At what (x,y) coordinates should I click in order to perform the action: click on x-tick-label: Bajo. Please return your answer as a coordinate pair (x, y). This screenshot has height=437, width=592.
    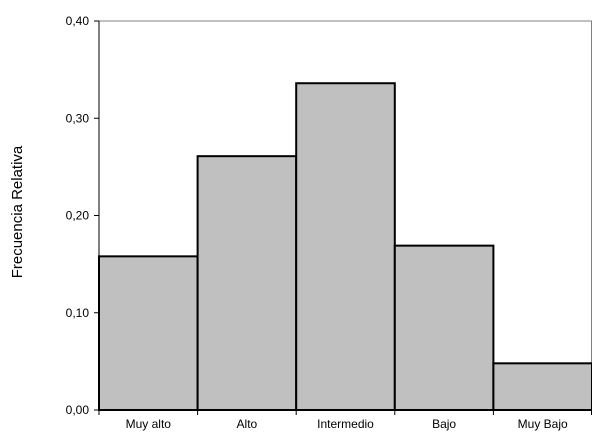
    Looking at the image, I should click on (444, 424).